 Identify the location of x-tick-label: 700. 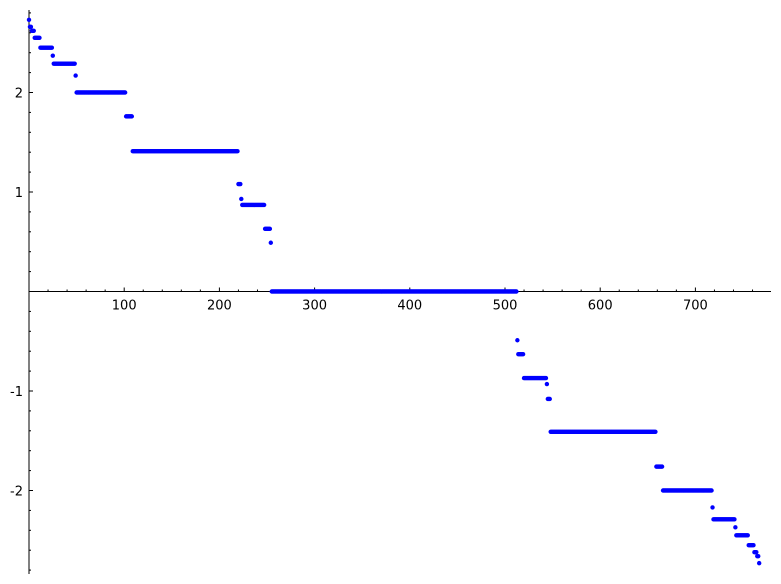
(695, 306).